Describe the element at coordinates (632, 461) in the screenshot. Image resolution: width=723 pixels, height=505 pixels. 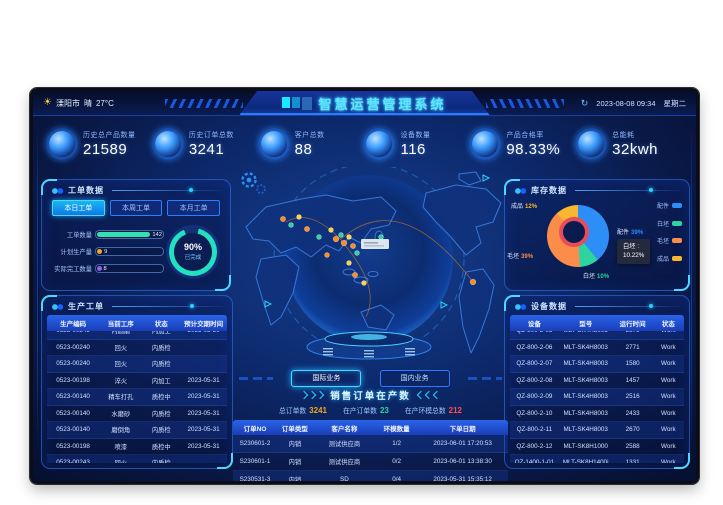
I see `table-cell: 1331` at that location.